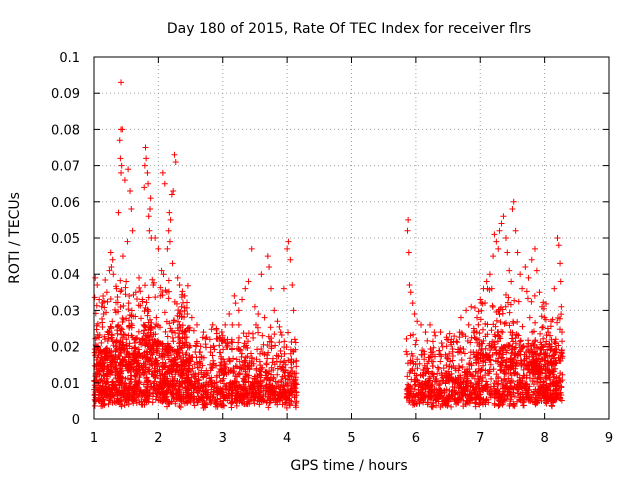 The image size is (640, 480). Describe the element at coordinates (65, 384) in the screenshot. I see `y-tick-label: 0.01` at that location.